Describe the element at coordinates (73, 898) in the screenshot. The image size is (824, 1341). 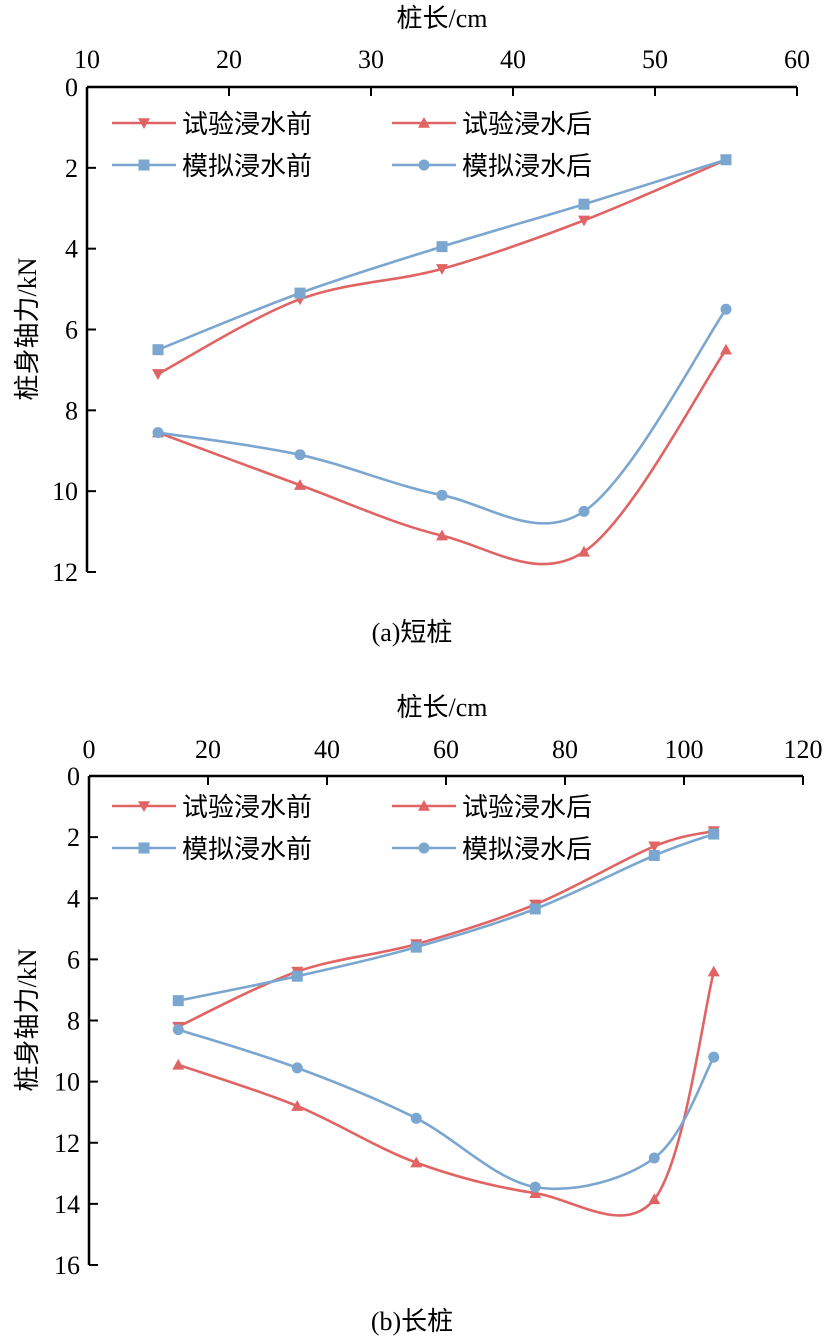
I see `chart-b-y-tick-label: 4` at that location.